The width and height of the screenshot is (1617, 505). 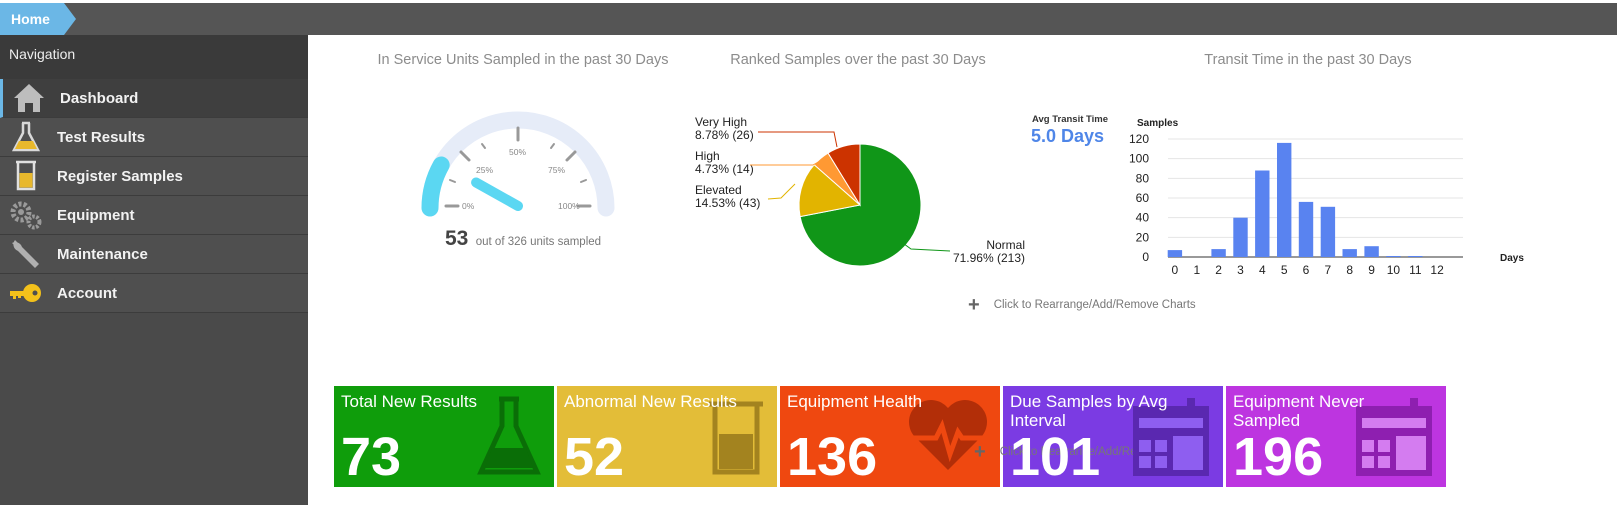 I want to click on tile-value: 101, so click(x=1055, y=457).